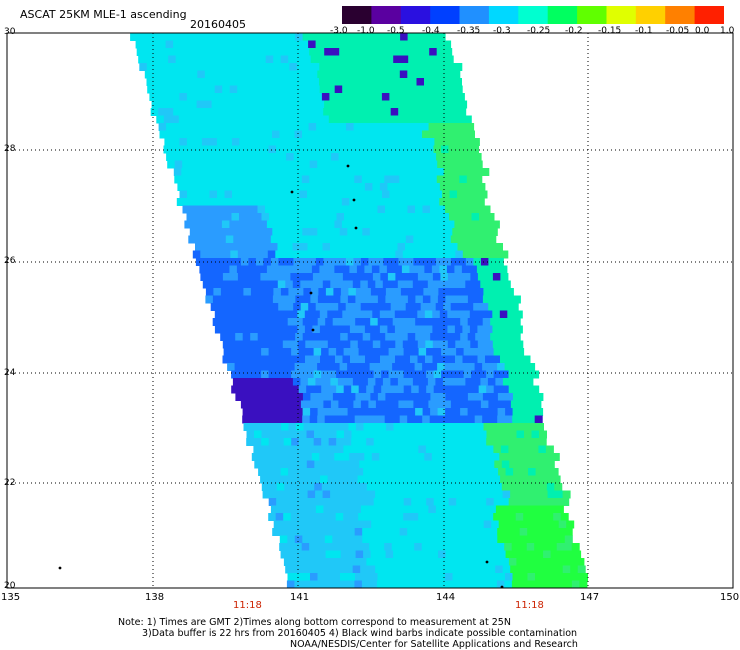  Describe the element at coordinates (709, 15) in the screenshot. I see `colorbar-segment` at that location.